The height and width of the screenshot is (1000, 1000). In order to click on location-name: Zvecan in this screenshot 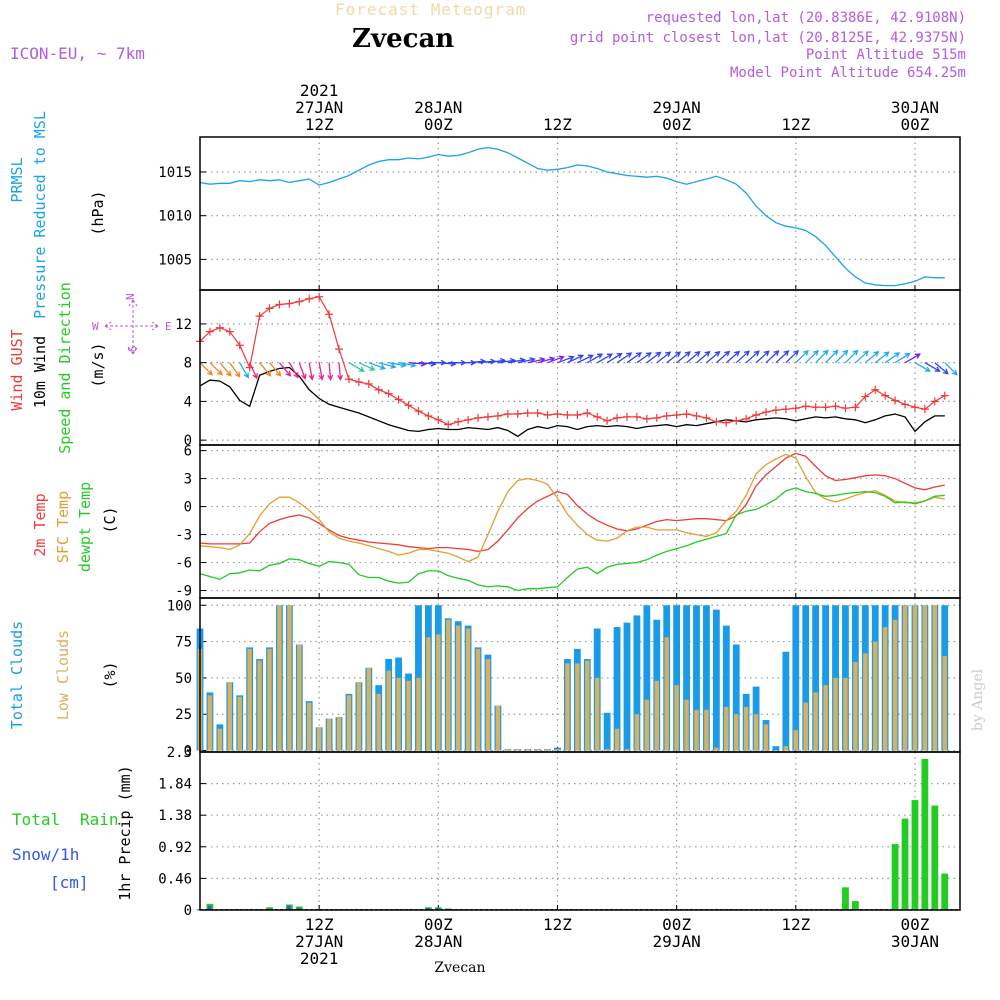, I will do `click(403, 39)`.